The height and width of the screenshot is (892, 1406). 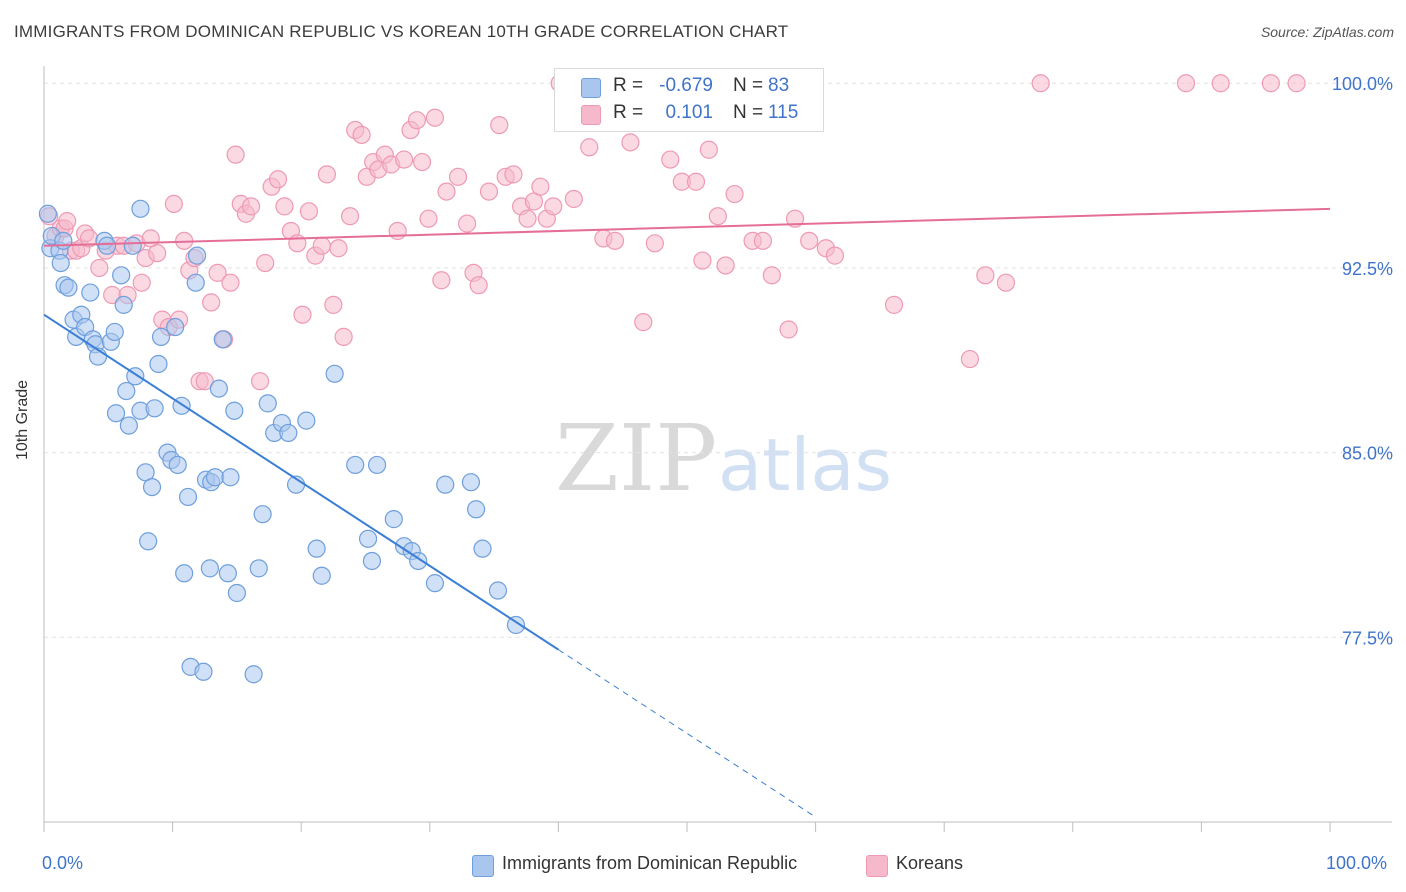 What do you see at coordinates (1357, 863) in the screenshot?
I see `x-tick-label-right: 100.0%` at bounding box center [1357, 863].